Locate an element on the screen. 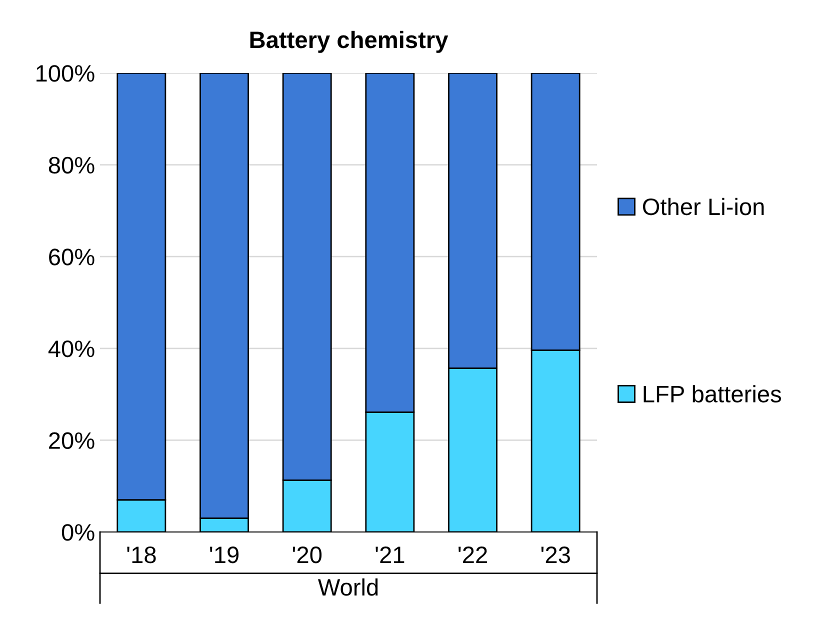 The image size is (813, 621). x-tick-label: '19 is located at coordinates (224, 555).